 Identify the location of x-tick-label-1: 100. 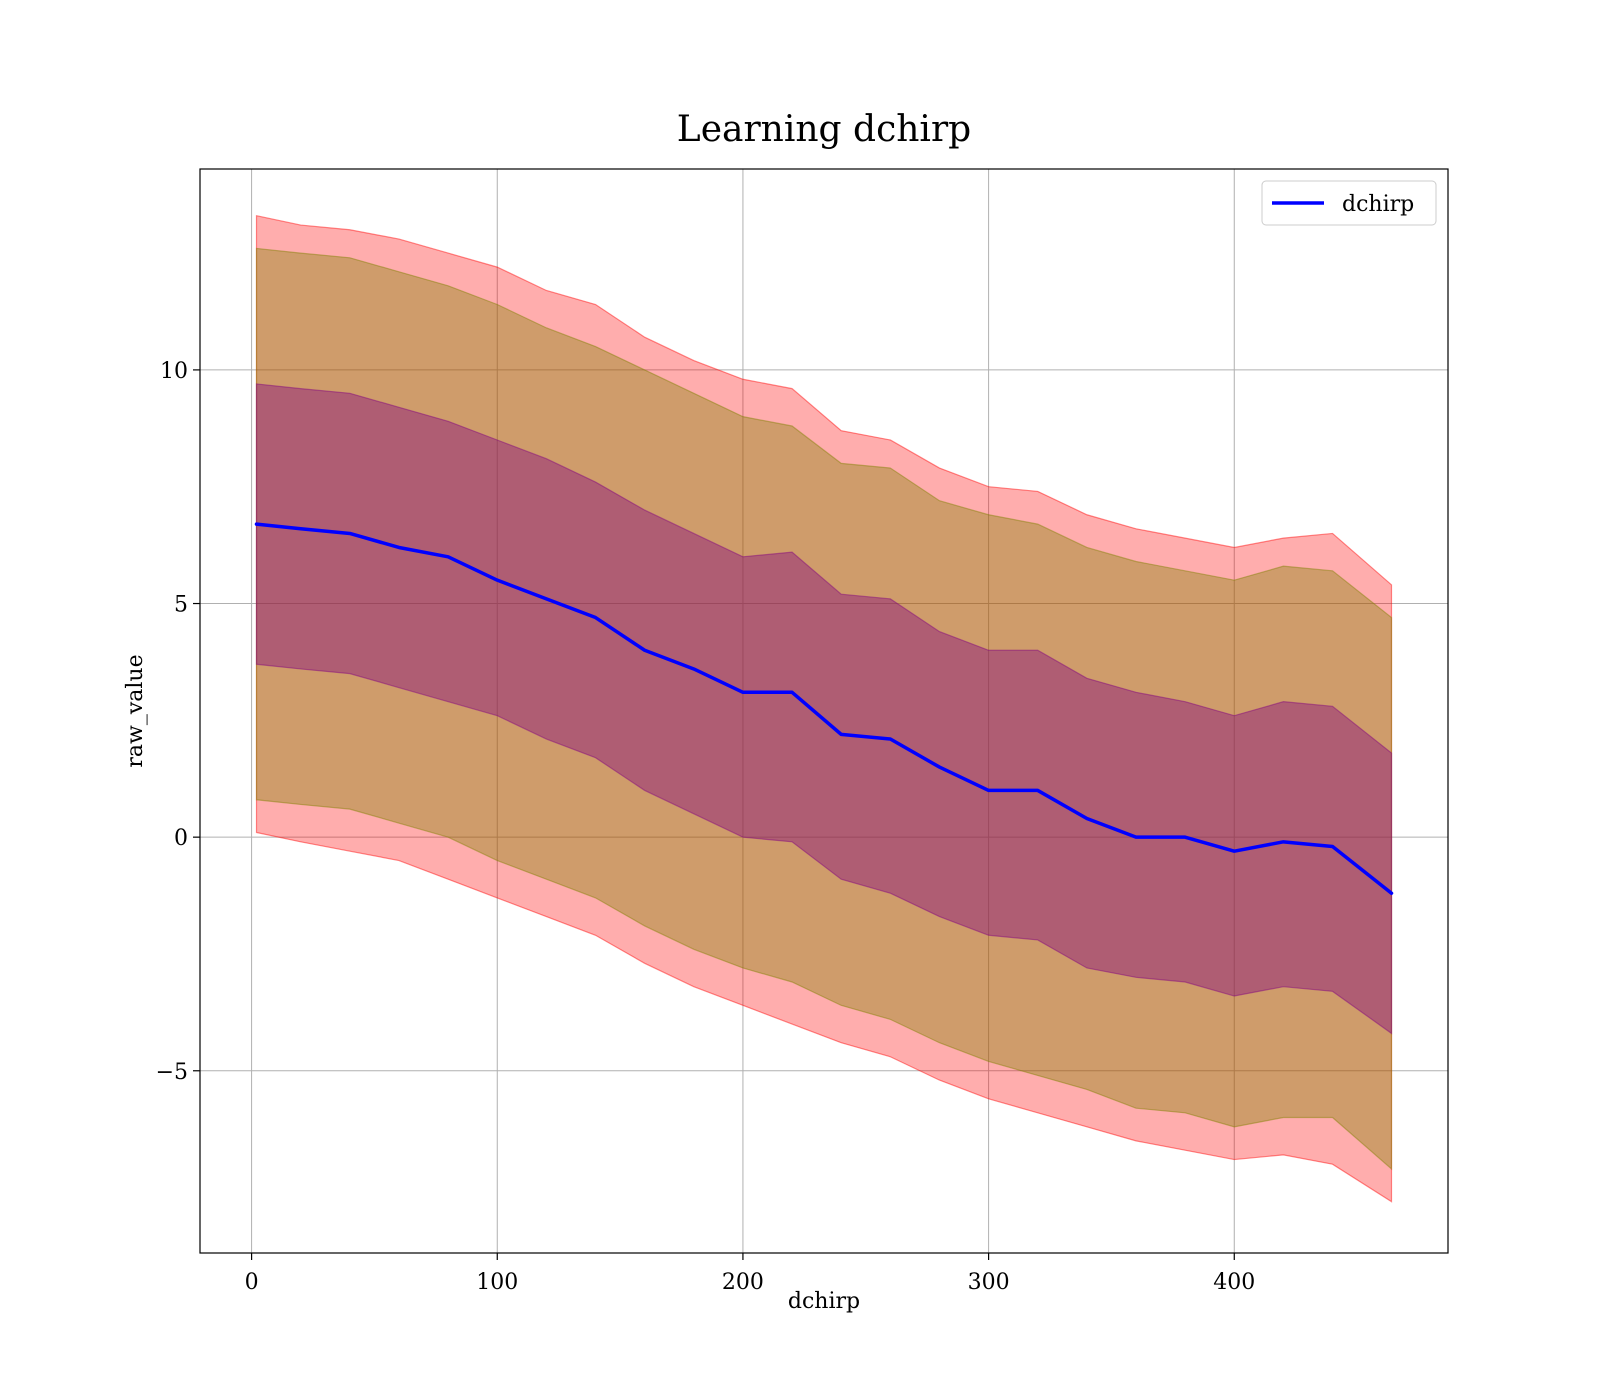
(497, 1282).